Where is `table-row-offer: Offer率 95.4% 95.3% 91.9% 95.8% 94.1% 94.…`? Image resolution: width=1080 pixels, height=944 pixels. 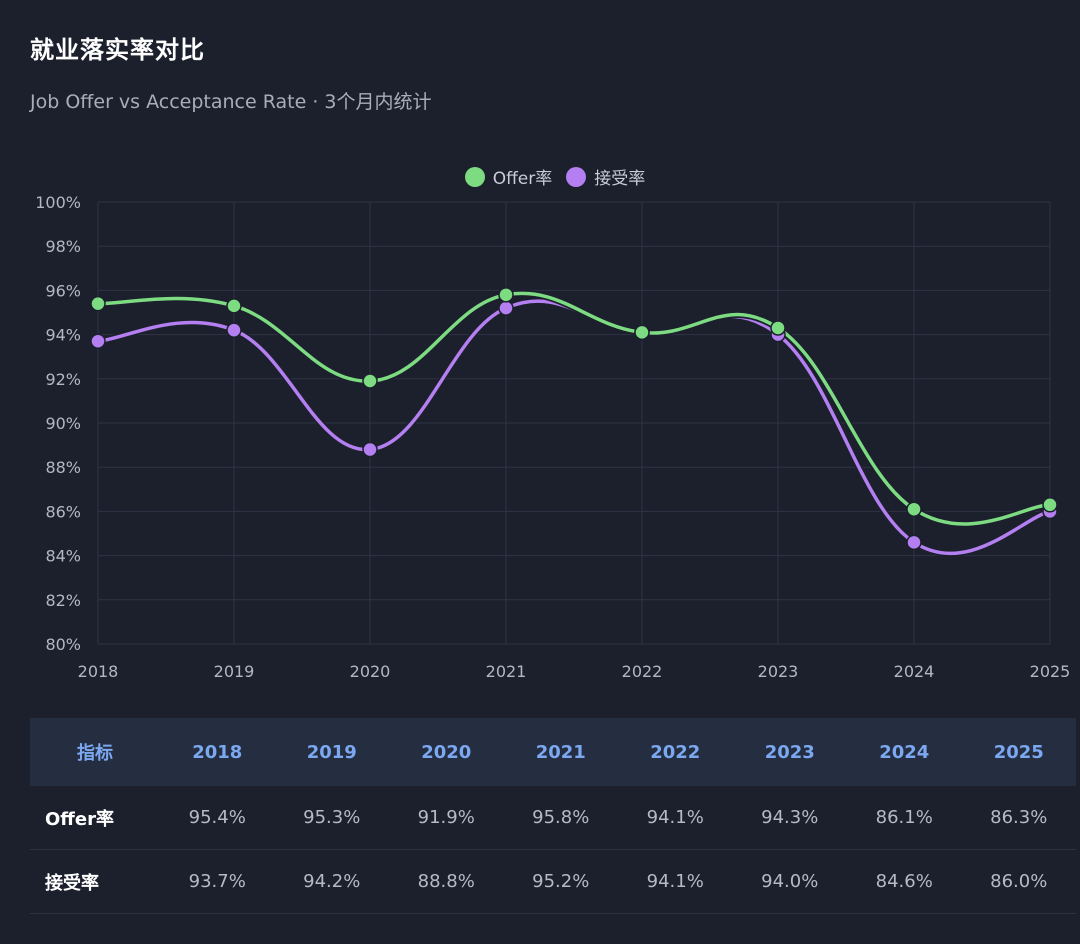 table-row-offer: Offer率 95.4% 95.3% 91.9% 95.8% 94.1% 94.… is located at coordinates (553, 818).